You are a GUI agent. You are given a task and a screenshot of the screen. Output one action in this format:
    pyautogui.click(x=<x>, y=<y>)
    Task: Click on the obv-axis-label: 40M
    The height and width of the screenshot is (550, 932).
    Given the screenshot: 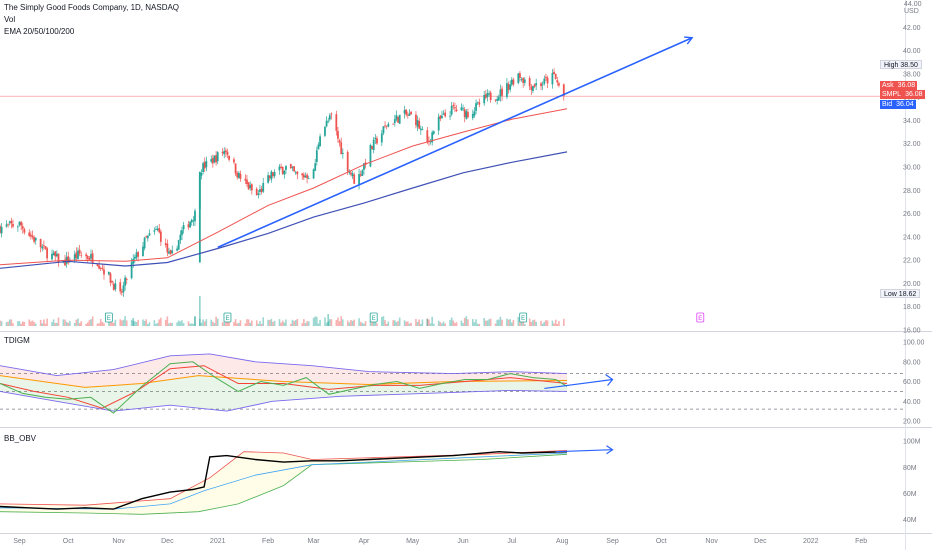 What is the action you would take?
    pyautogui.click(x=910, y=520)
    